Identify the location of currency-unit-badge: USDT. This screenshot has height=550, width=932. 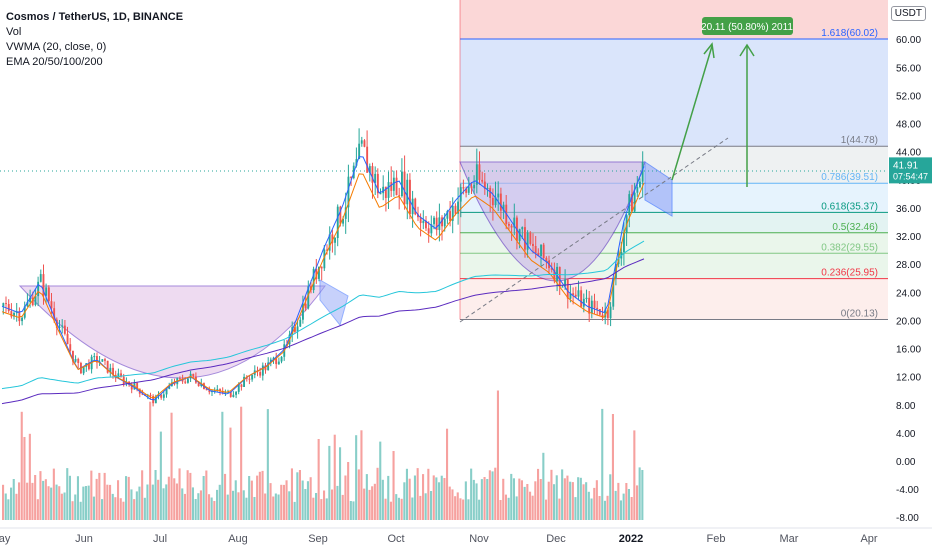
(908, 13).